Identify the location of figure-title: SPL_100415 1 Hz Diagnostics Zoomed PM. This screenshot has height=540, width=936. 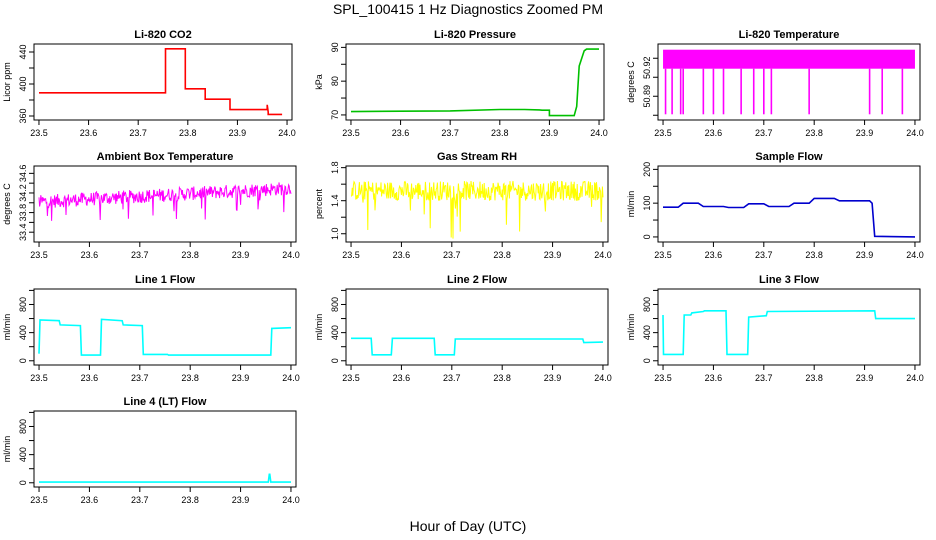
(468, 9).